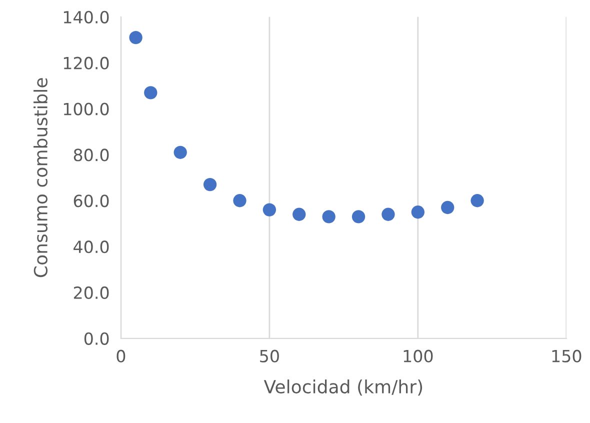 The width and height of the screenshot is (590, 423). I want to click on y-tick-label: 60.0, so click(91, 201).